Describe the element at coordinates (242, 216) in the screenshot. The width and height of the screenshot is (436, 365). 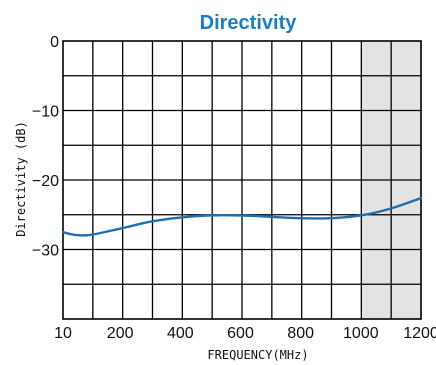
I see `directivity-series-line` at that location.